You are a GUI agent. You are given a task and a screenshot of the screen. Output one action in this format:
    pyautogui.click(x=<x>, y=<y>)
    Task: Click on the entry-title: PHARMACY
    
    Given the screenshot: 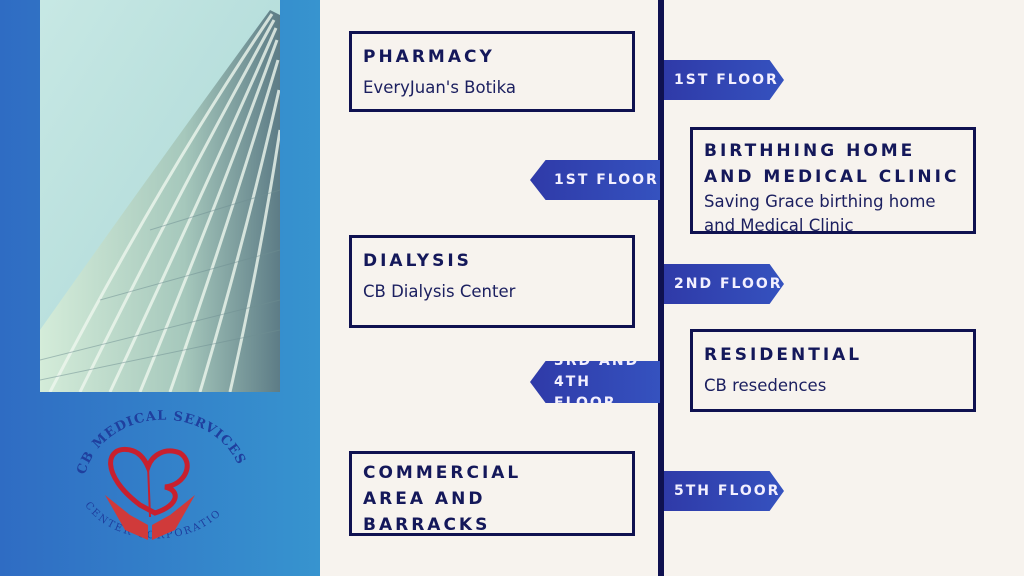 What is the action you would take?
    pyautogui.click(x=429, y=57)
    